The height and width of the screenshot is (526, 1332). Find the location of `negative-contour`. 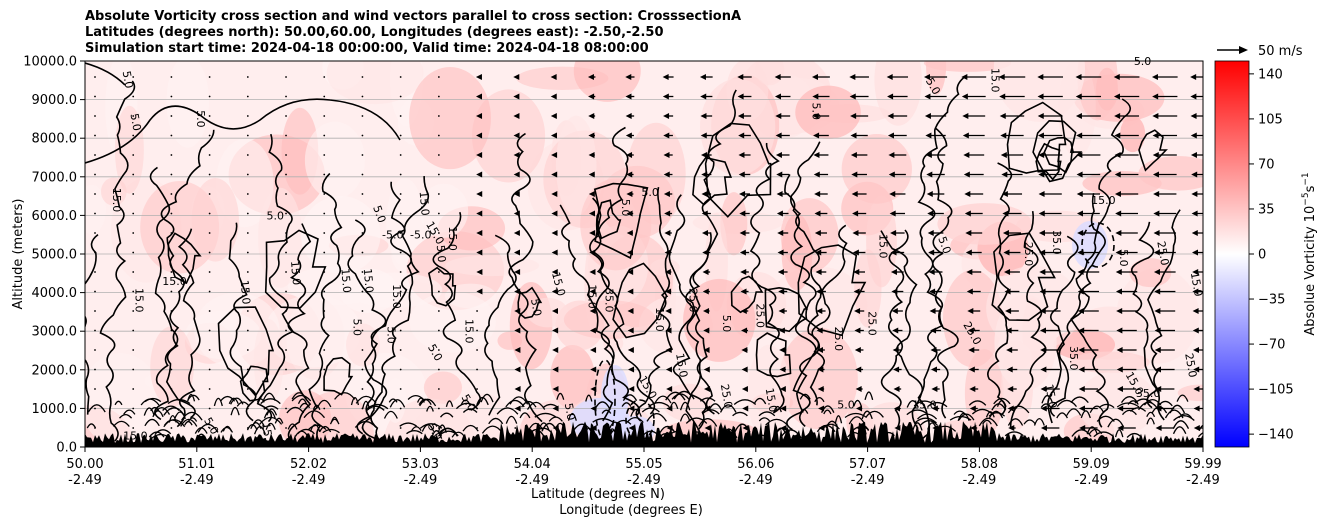

negative-contour is located at coordinates (1098, 245).